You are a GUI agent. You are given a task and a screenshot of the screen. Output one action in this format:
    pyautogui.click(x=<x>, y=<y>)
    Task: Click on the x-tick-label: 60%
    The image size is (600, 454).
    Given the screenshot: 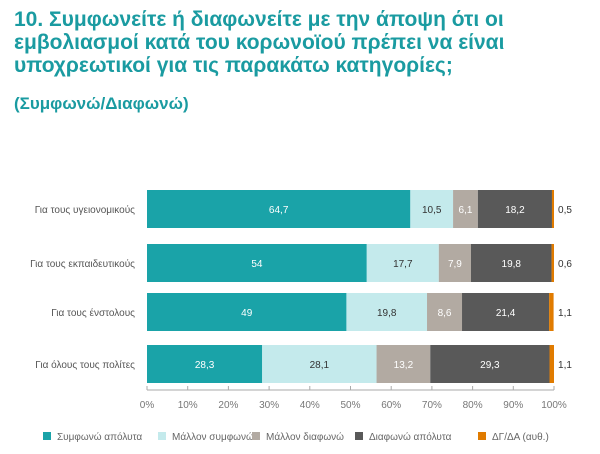 What is the action you would take?
    pyautogui.click(x=391, y=405)
    